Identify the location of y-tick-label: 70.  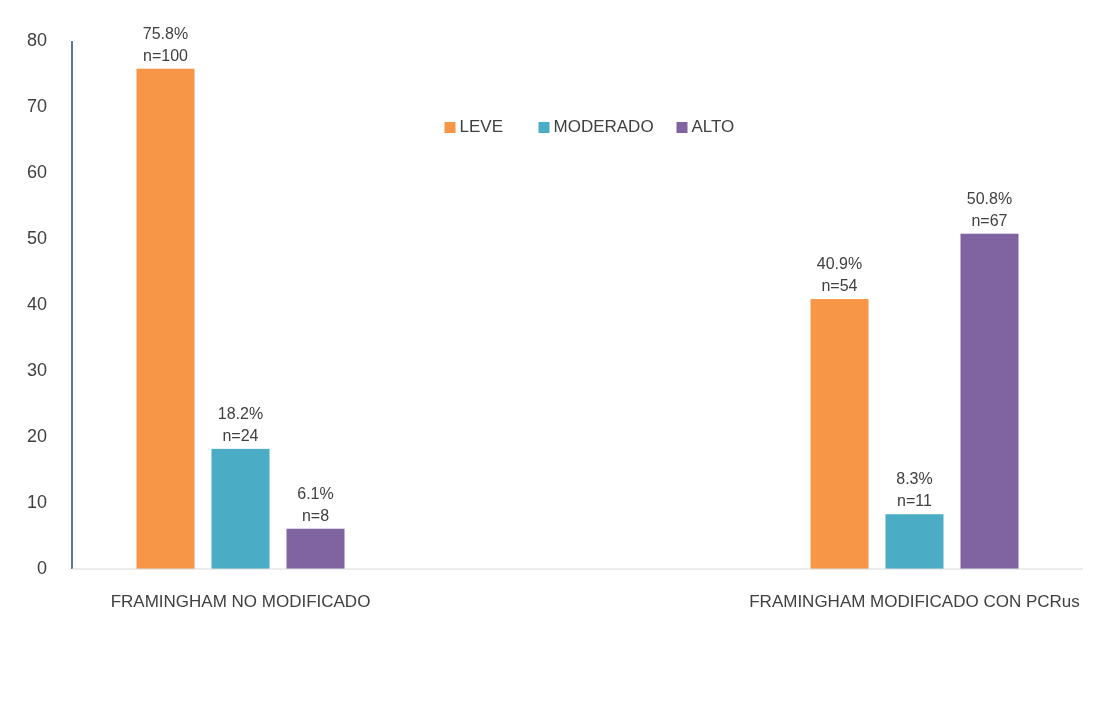
(36, 105).